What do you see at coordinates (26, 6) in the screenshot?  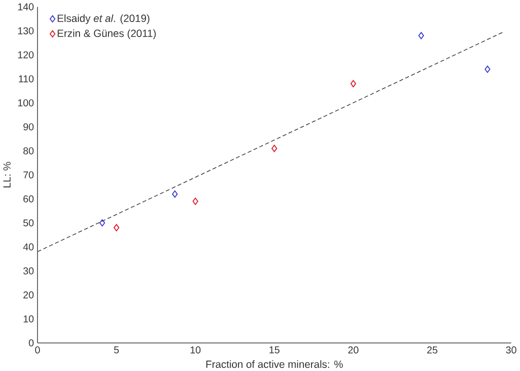 I see `y-tick-label: 140` at bounding box center [26, 6].